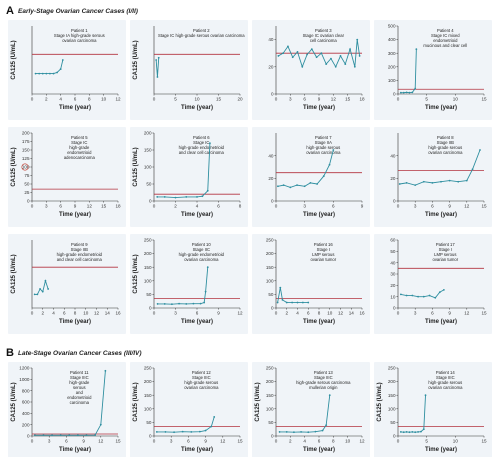  What do you see at coordinates (27, 192) in the screenshot?
I see `y-tick-label: 25` at bounding box center [27, 192].